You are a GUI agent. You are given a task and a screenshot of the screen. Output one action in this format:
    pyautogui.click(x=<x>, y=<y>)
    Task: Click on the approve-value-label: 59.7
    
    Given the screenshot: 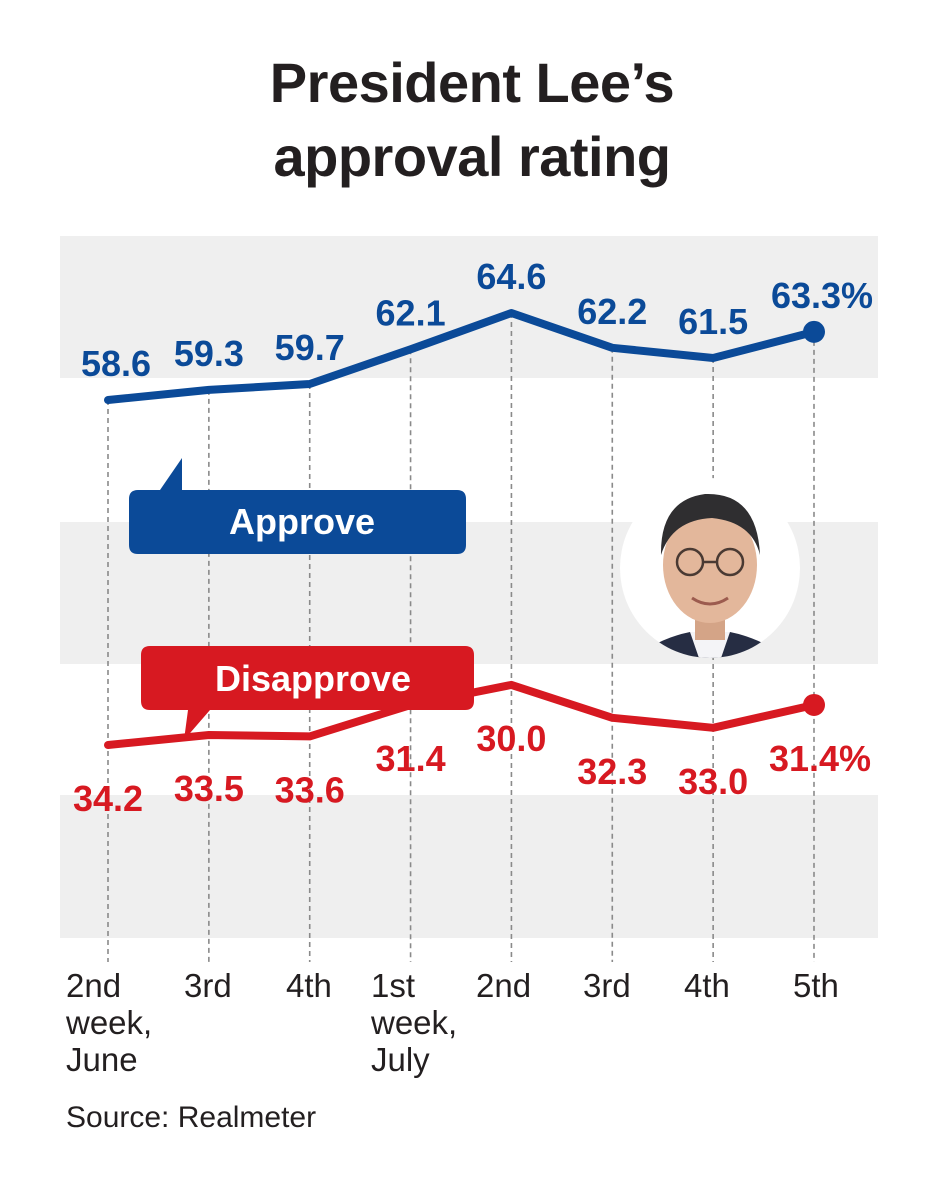 What is the action you would take?
    pyautogui.click(x=310, y=347)
    